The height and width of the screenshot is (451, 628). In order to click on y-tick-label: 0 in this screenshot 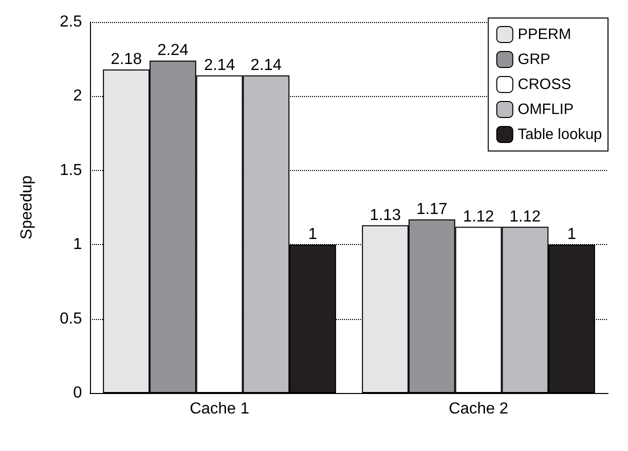, I will do `click(77, 393)`.